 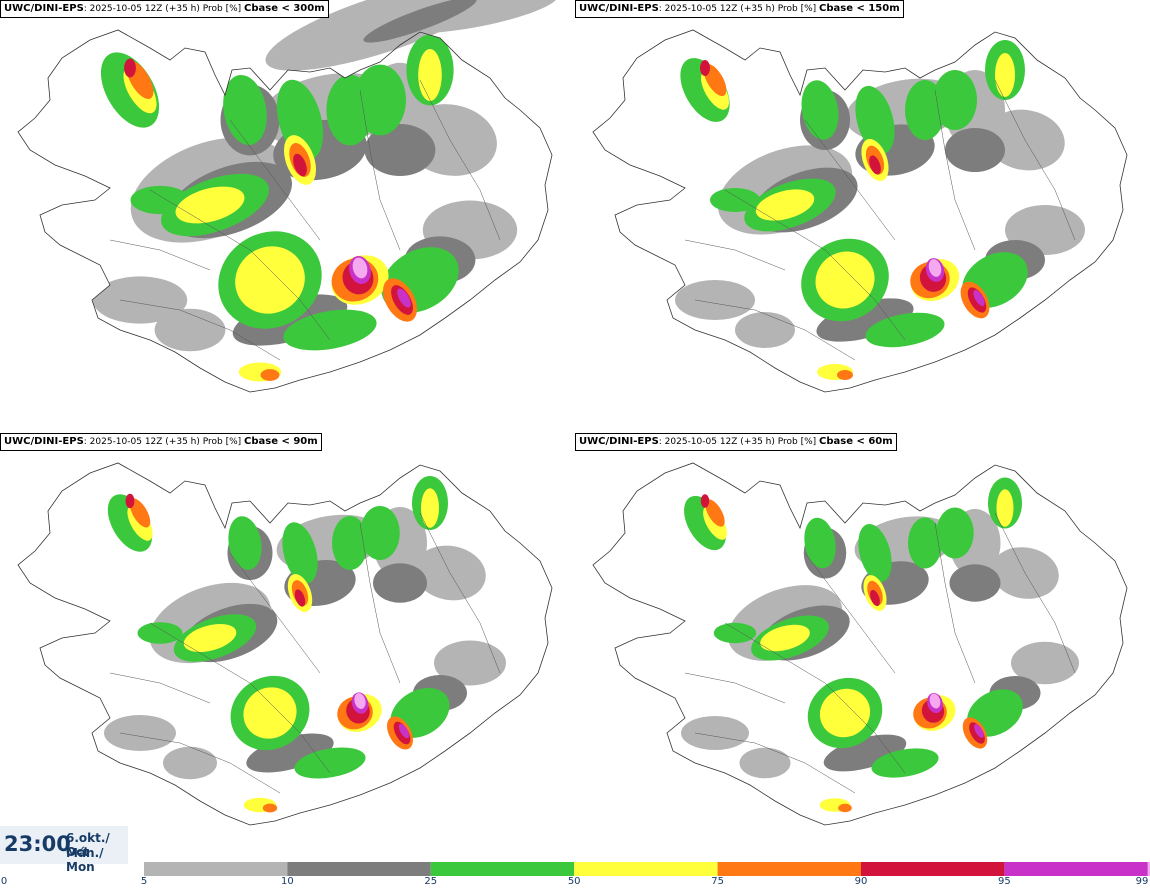 I want to click on variable-name: Cbase < 90m, so click(x=281, y=441).